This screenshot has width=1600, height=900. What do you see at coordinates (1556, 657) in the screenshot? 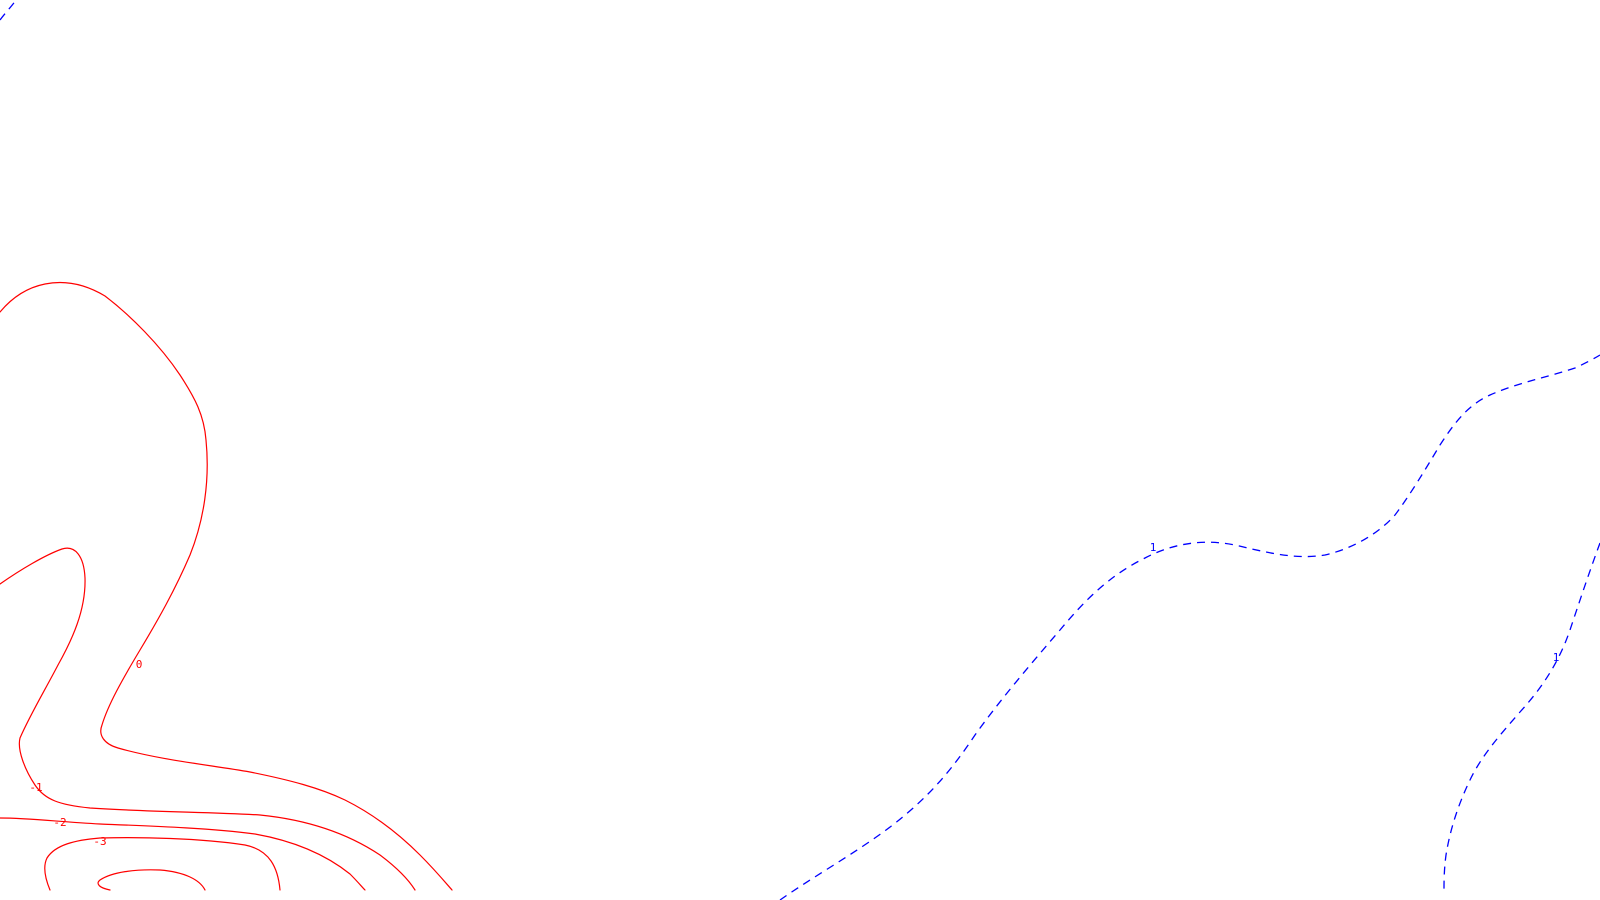
I see `contour-label-plus-1-right: 1` at bounding box center [1556, 657].